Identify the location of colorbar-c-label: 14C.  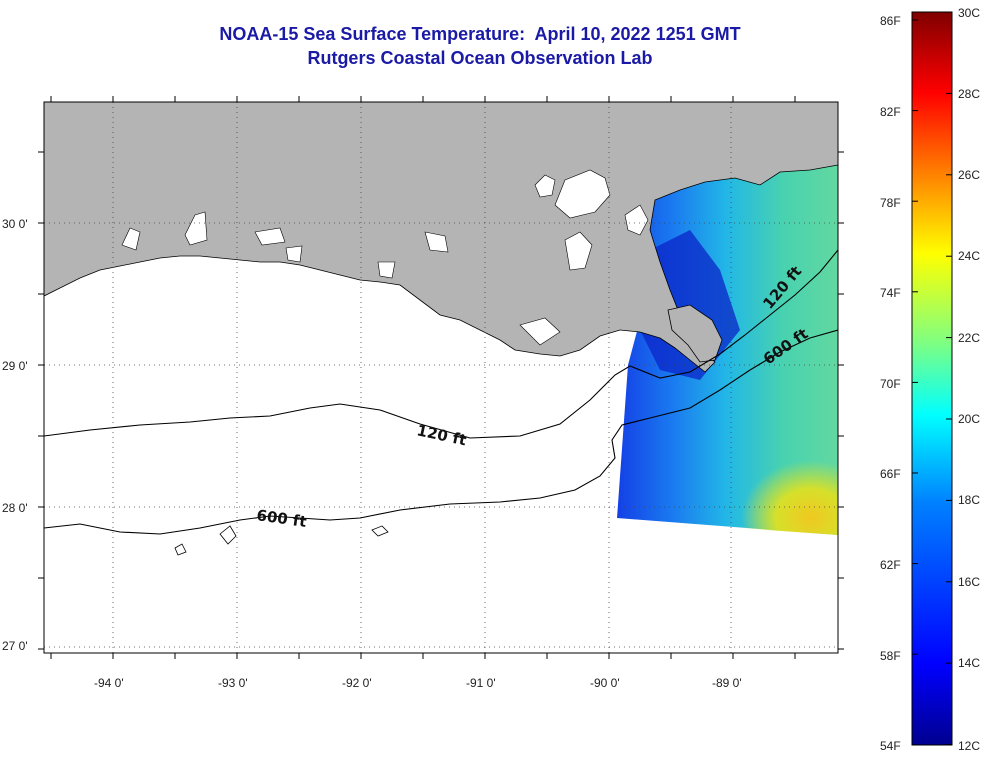
(969, 663).